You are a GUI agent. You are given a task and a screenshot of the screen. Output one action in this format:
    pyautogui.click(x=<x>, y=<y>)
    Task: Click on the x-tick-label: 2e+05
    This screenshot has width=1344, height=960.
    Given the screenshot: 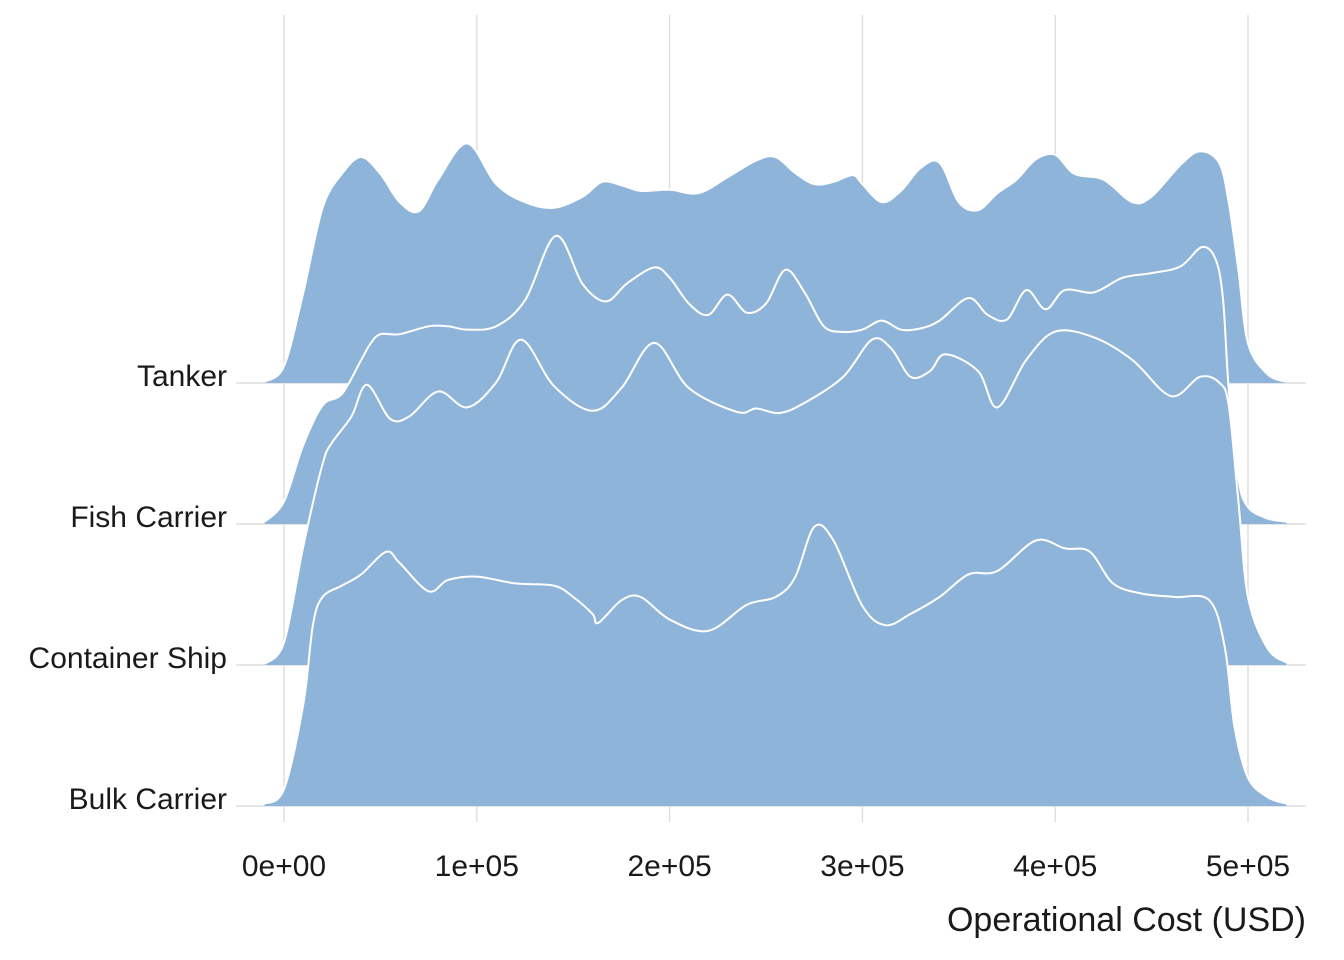 What is the action you would take?
    pyautogui.click(x=669, y=866)
    